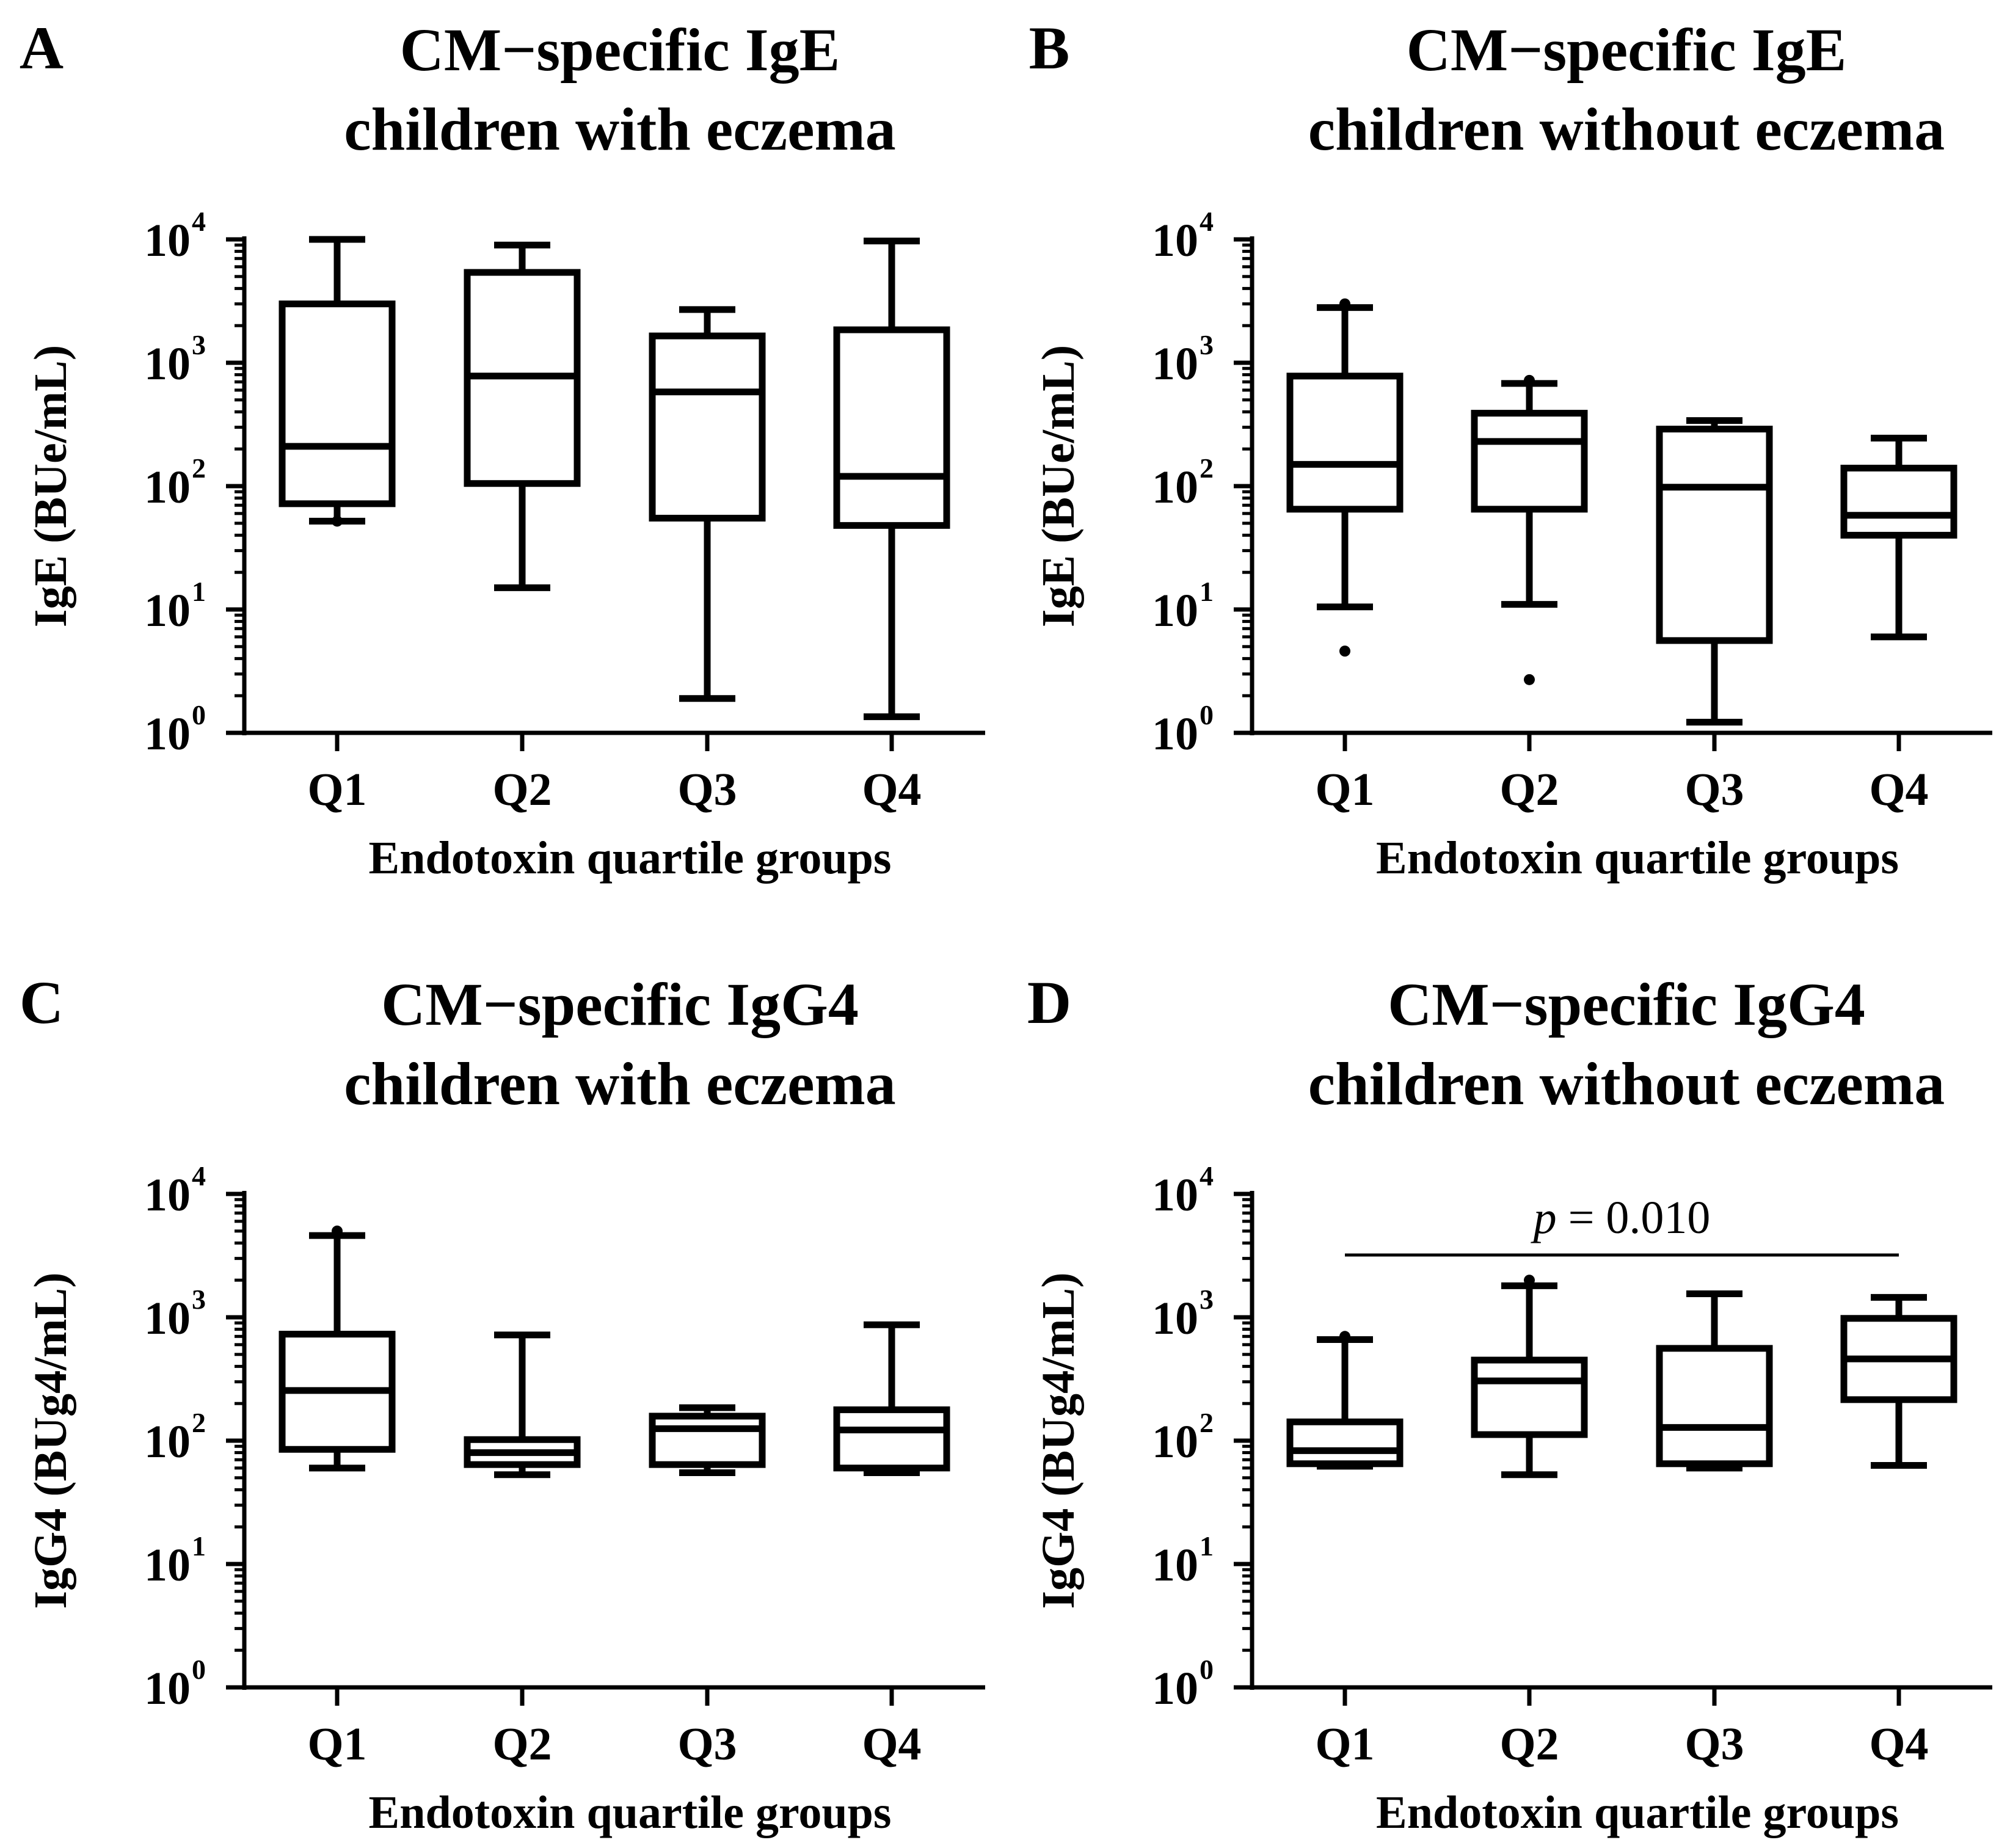 The height and width of the screenshot is (1848, 2010). I want to click on panel-letter: D, so click(1049, 1002).